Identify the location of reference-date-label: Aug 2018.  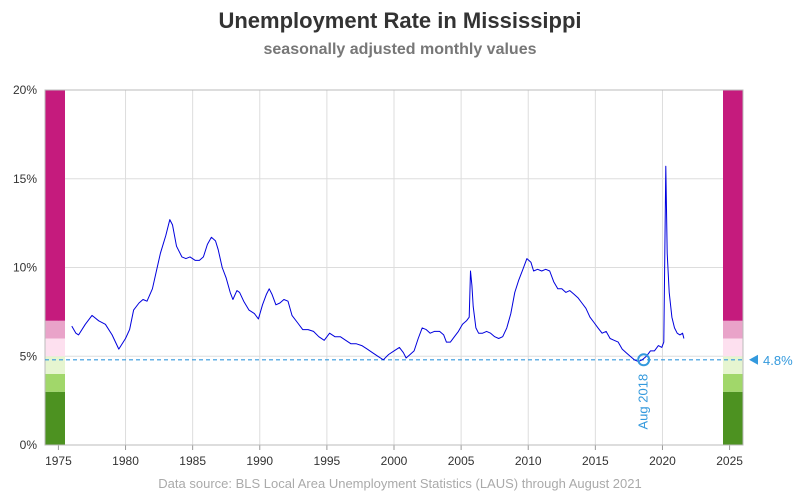
(643, 402).